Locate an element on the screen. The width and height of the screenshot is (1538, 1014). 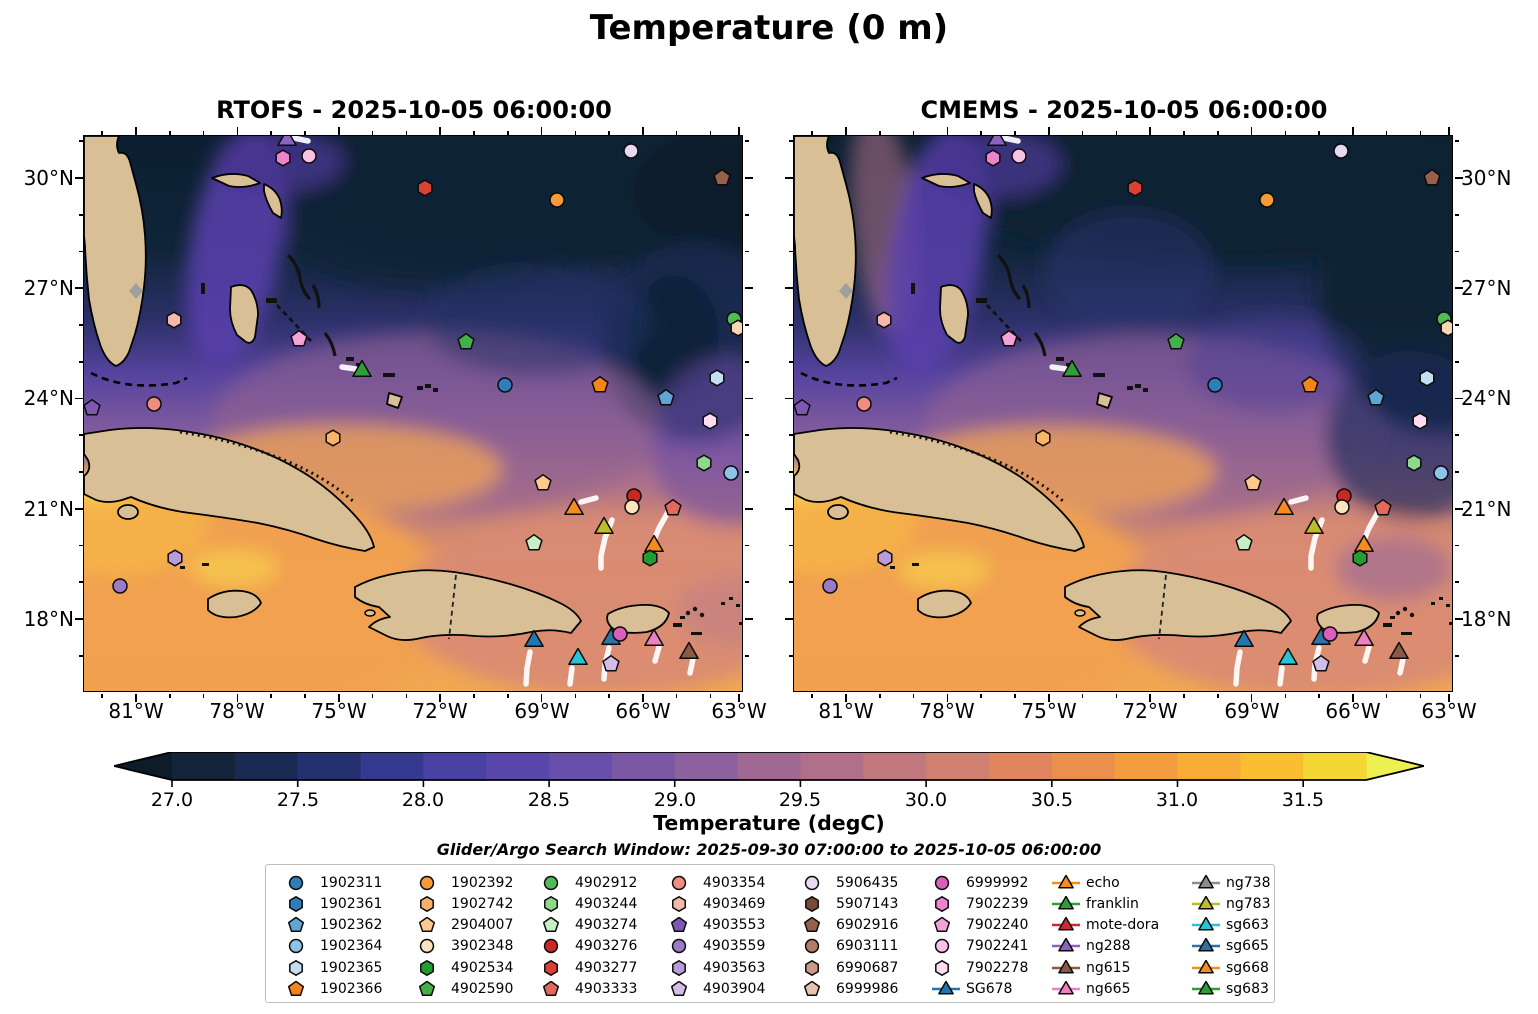
long-island is located at coordinates (1040, 344).